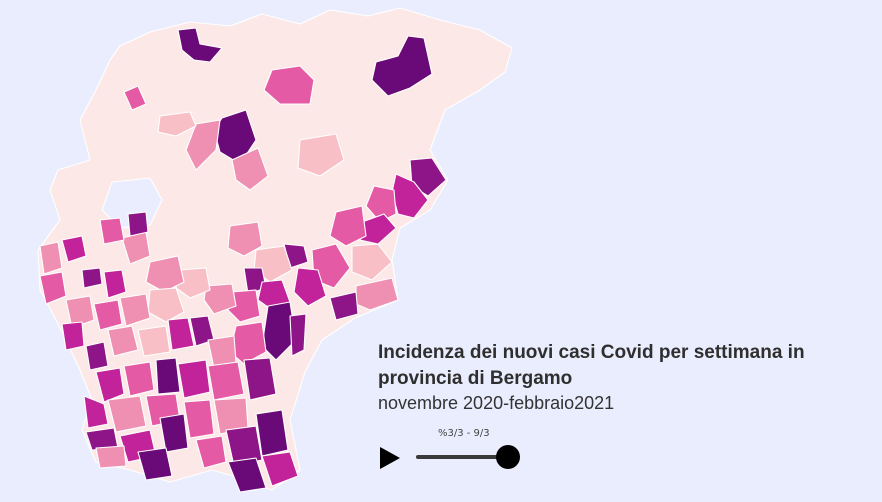 Image resolution: width=882 pixels, height=502 pixels. I want to click on play-button, so click(390, 458).